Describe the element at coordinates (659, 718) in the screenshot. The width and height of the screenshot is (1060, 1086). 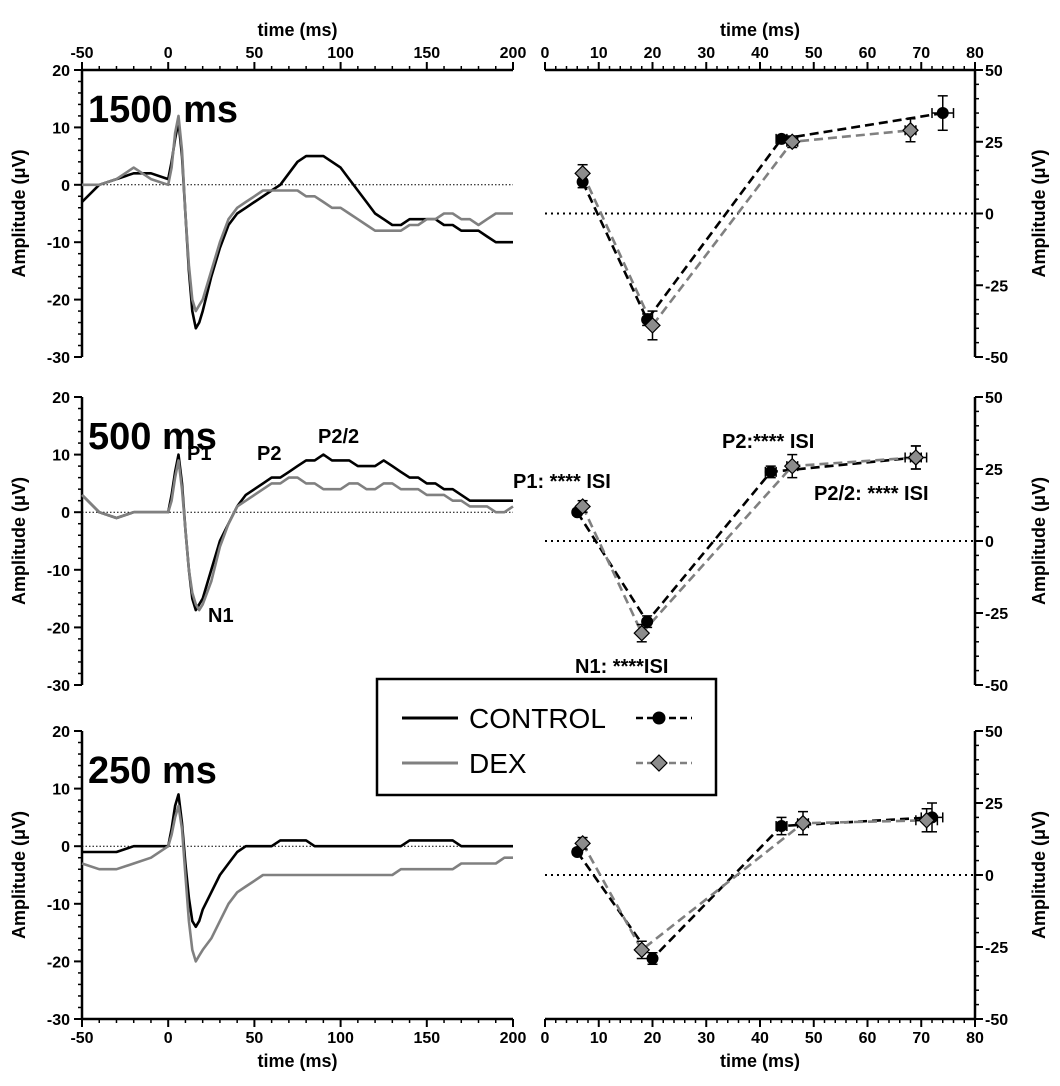
I see `legend-marker-circle` at that location.